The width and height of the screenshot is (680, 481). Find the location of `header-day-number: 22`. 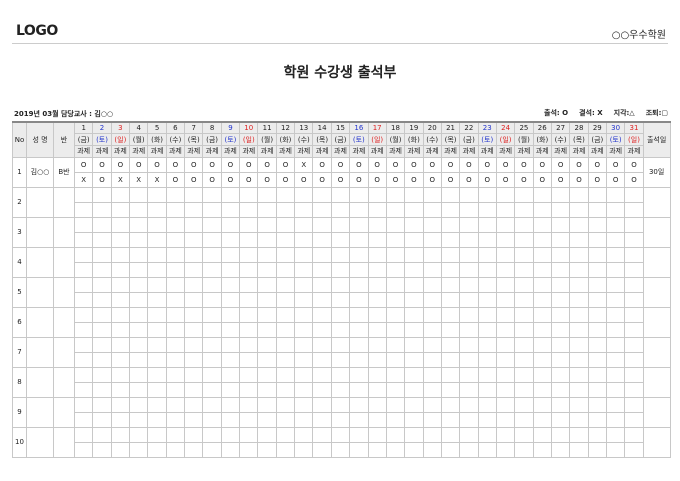

header-day-number: 22 is located at coordinates (469, 128).